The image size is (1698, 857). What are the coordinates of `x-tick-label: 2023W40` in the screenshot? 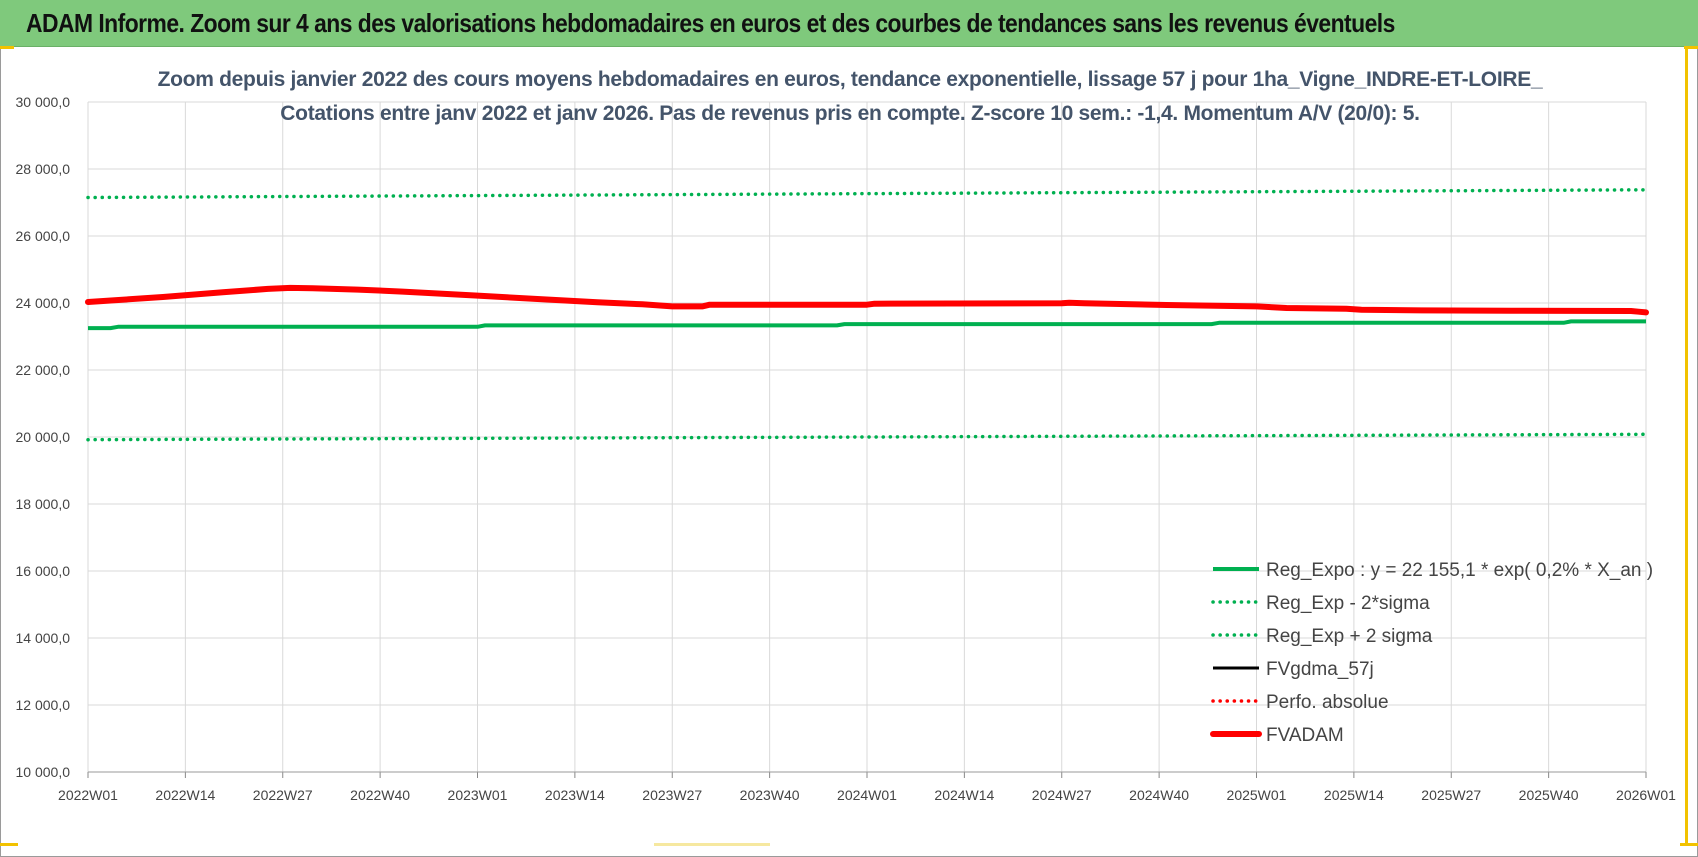 It's located at (770, 795).